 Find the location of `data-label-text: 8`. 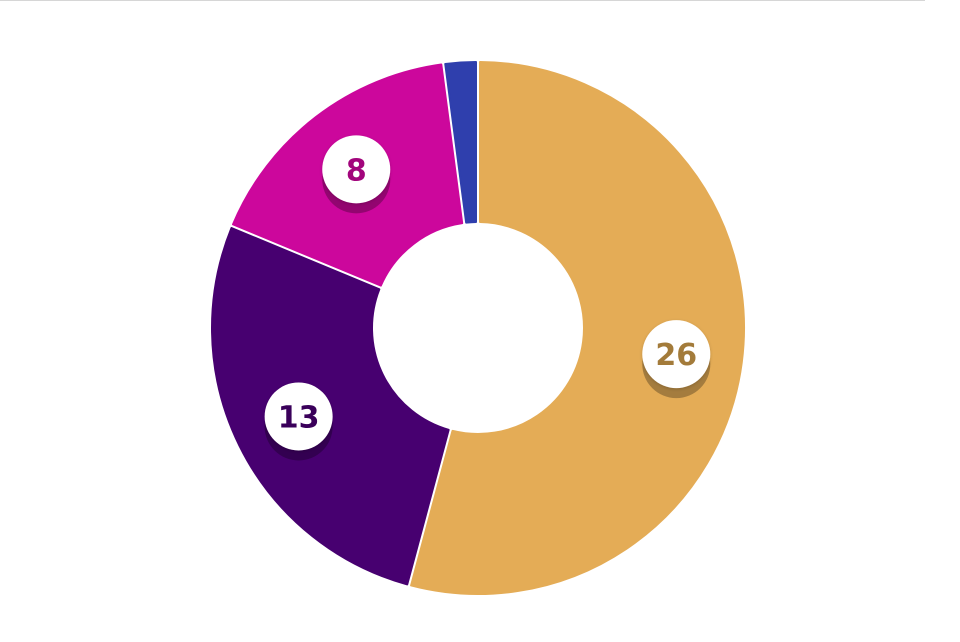

data-label-text: 8 is located at coordinates (356, 170).